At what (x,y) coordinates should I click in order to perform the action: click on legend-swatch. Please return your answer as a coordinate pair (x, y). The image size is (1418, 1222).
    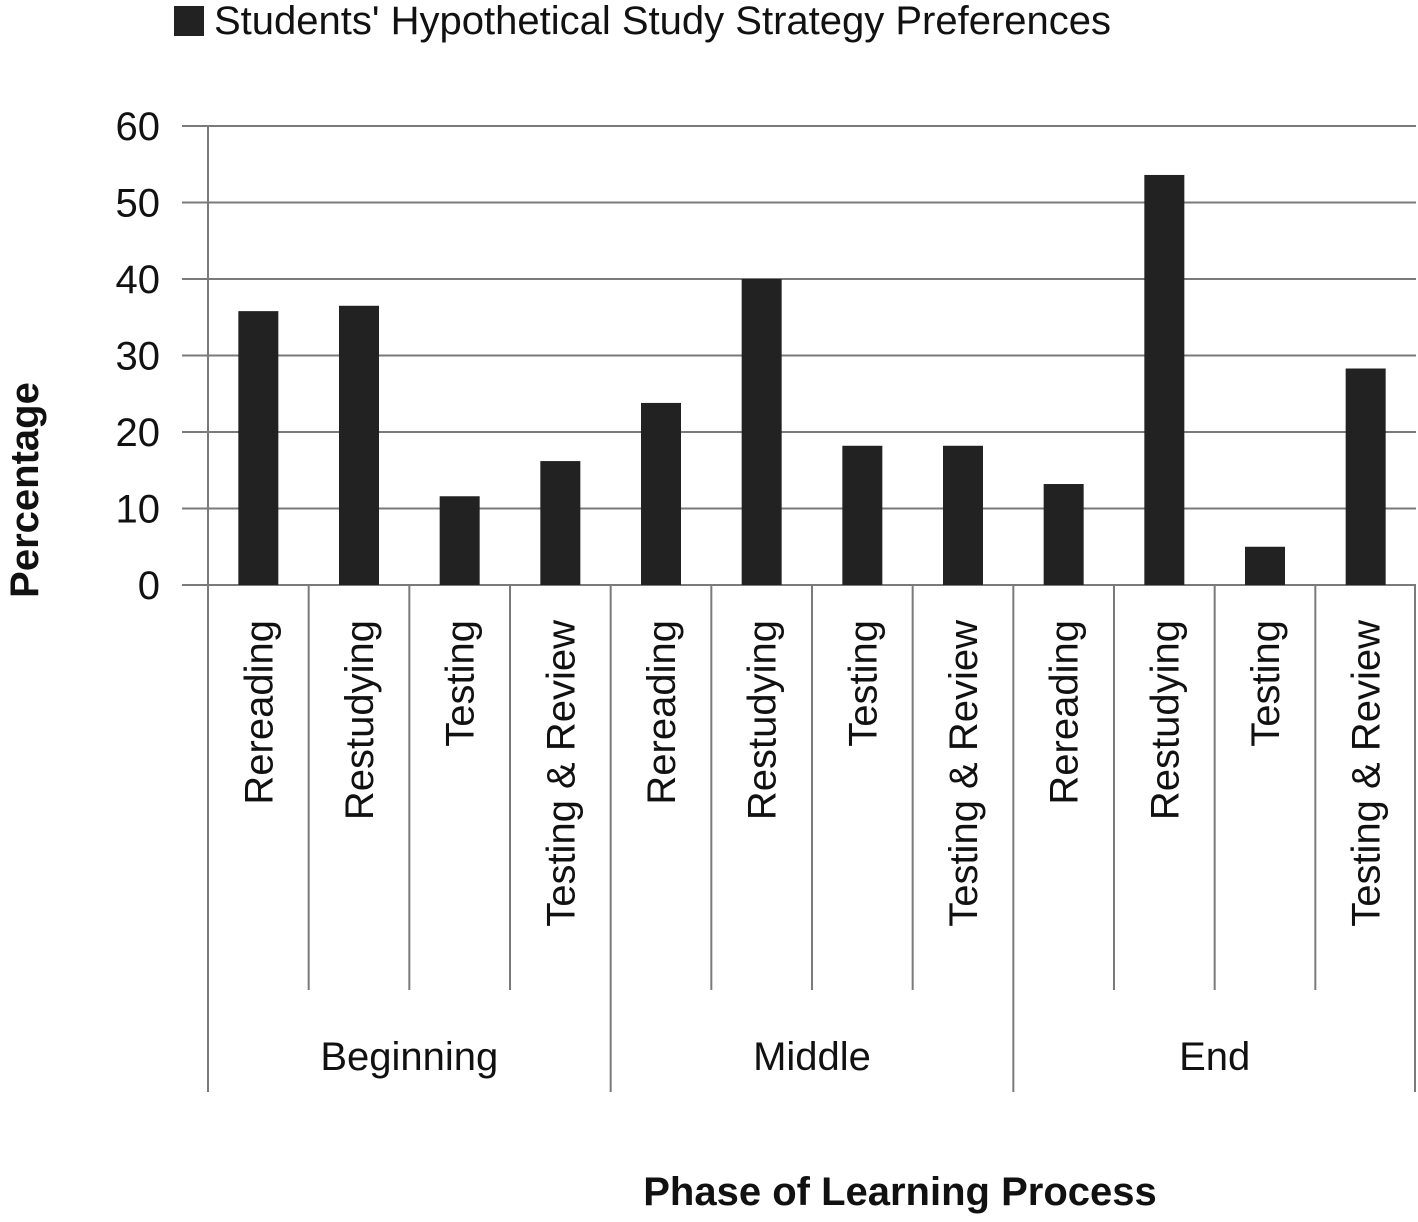
    Looking at the image, I should click on (189, 21).